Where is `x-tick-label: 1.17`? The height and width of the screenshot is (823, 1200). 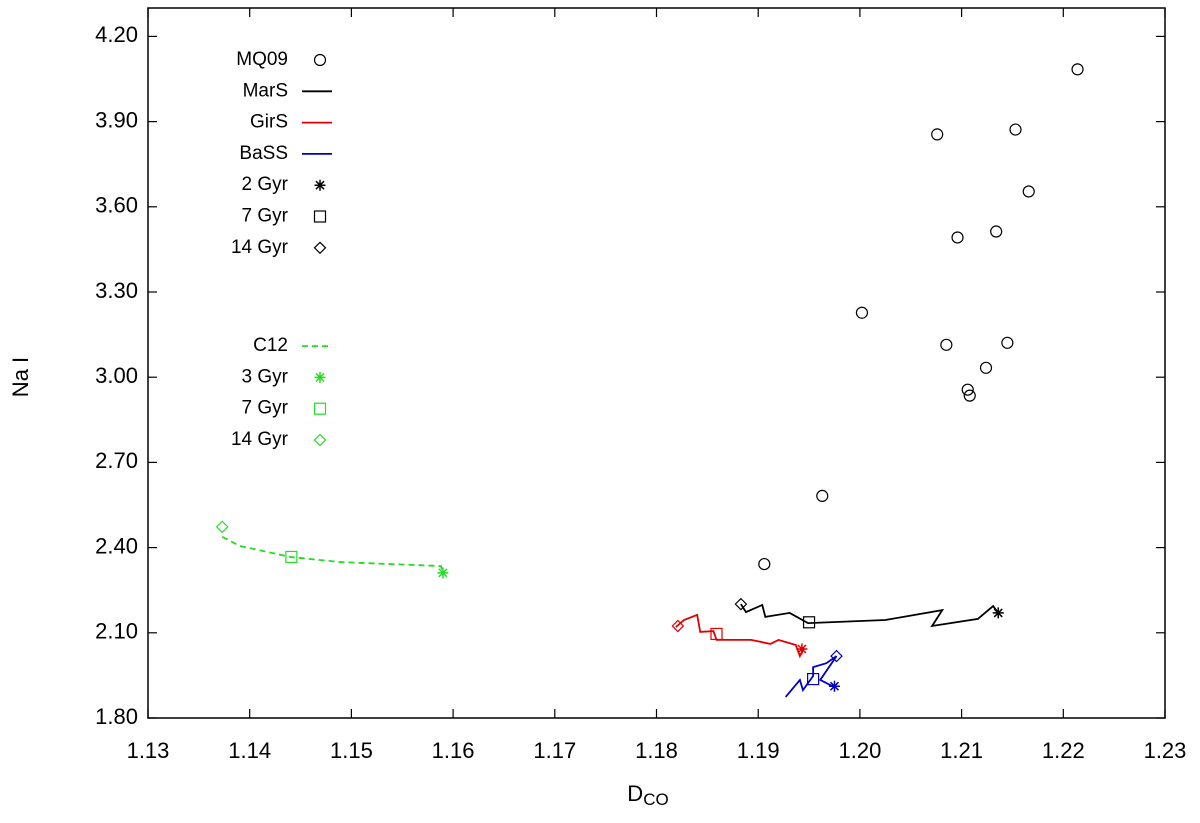 x-tick-label: 1.17 is located at coordinates (554, 750).